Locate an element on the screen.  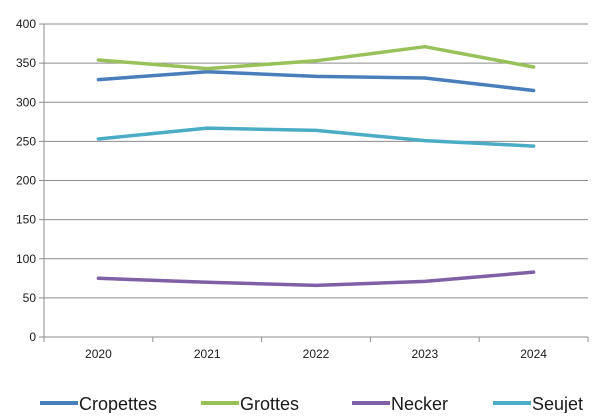
y-tick-label: 200 is located at coordinates (26, 181).